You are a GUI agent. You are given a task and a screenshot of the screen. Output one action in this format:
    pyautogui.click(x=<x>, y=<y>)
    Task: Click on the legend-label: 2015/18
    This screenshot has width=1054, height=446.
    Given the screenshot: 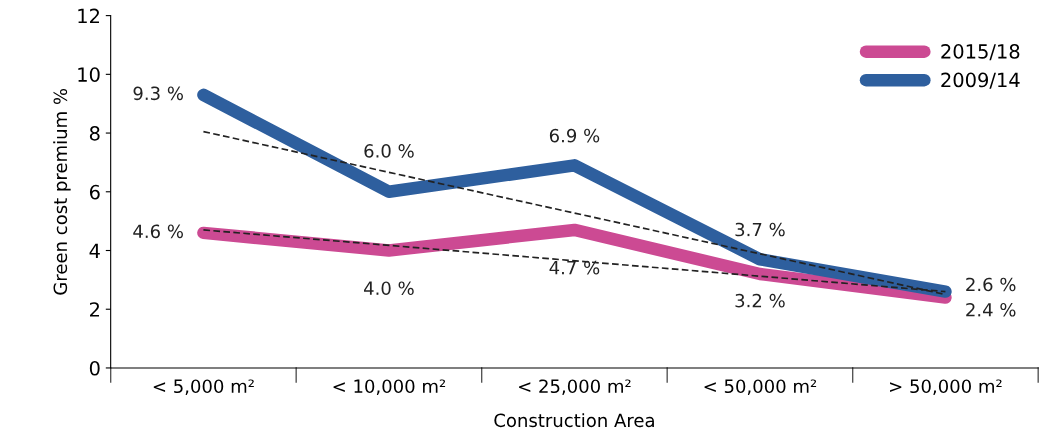 What is the action you would take?
    pyautogui.click(x=980, y=52)
    